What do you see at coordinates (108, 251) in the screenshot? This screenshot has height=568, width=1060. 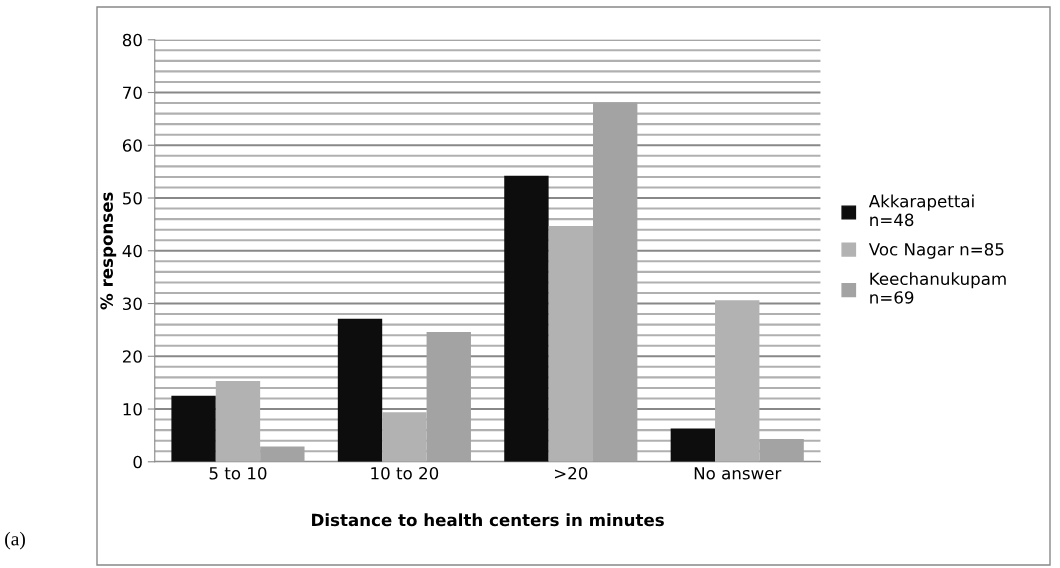 I see `y-axis-title: % responses` at bounding box center [108, 251].